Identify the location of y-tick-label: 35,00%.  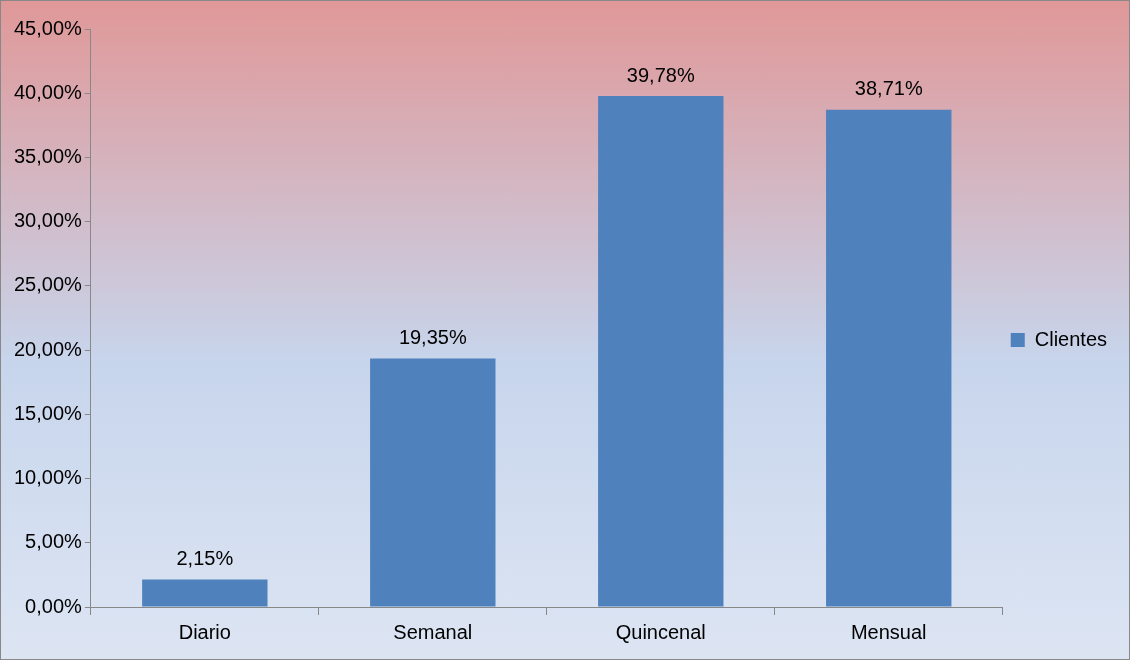
(48, 155).